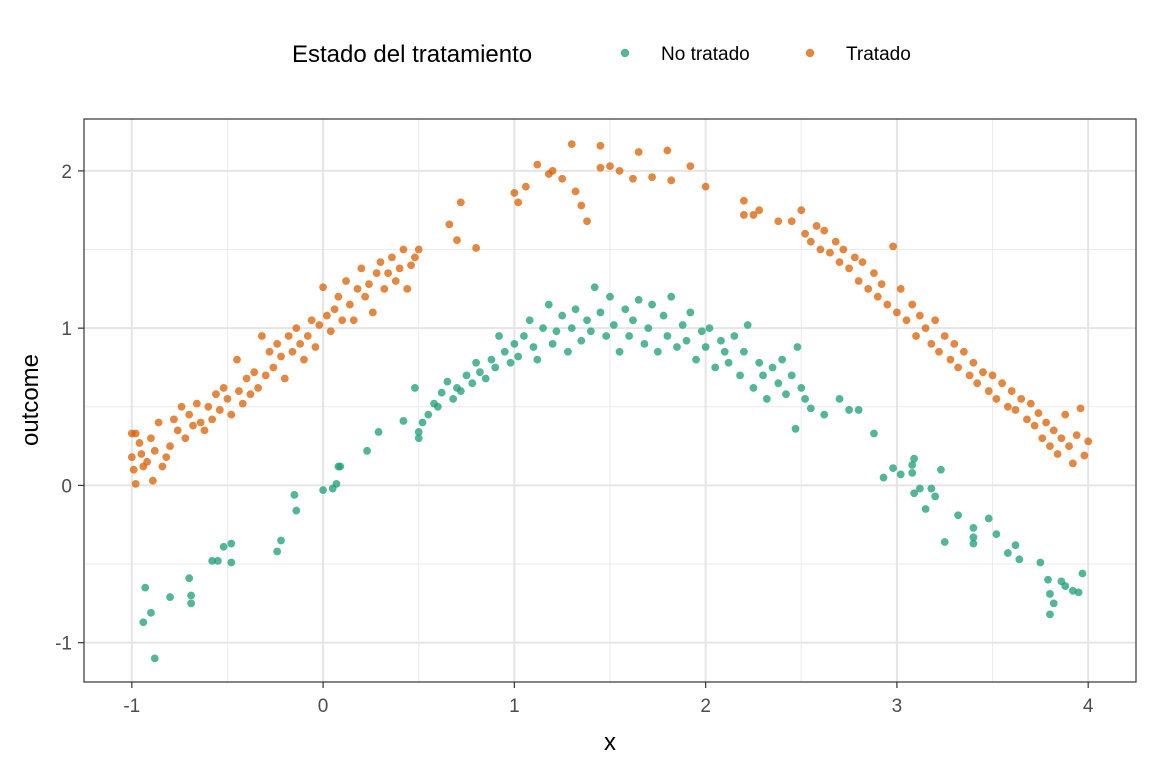 This screenshot has height=768, width=1152. I want to click on legend-marker-no-tratado, so click(625, 53).